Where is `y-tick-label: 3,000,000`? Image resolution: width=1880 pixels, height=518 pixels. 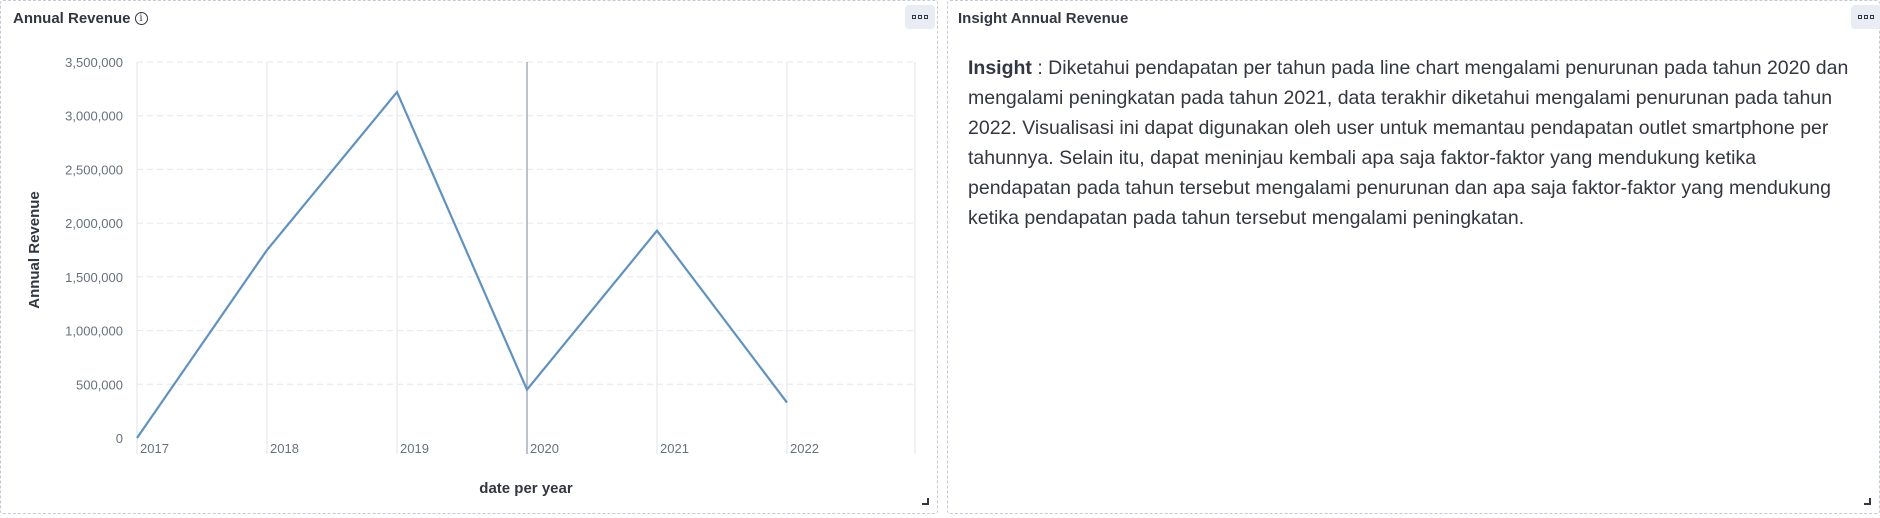 y-tick-label: 3,000,000 is located at coordinates (94, 116).